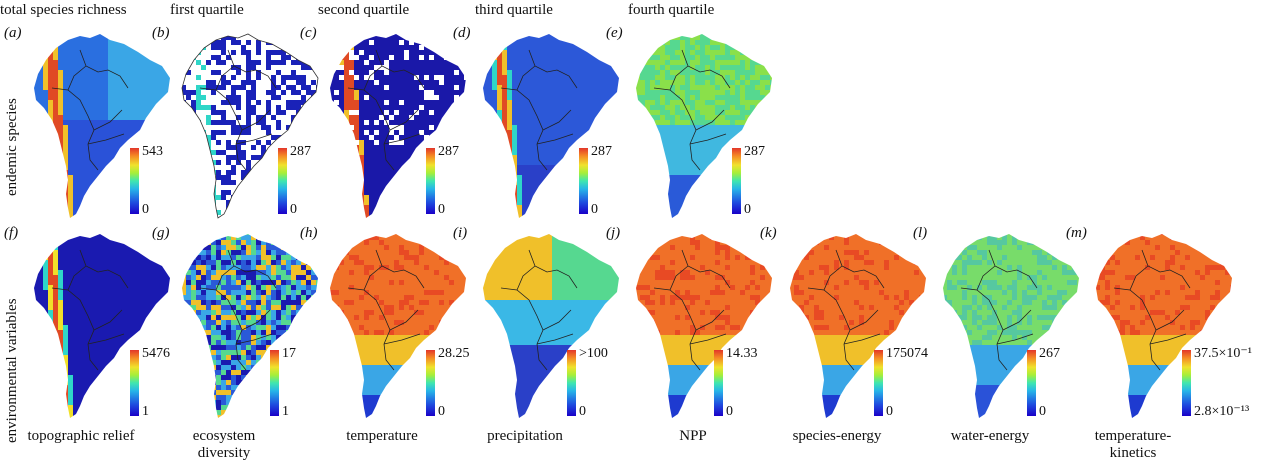  What do you see at coordinates (1133, 444) in the screenshot?
I see `variable-label: temperature- kinetics` at bounding box center [1133, 444].